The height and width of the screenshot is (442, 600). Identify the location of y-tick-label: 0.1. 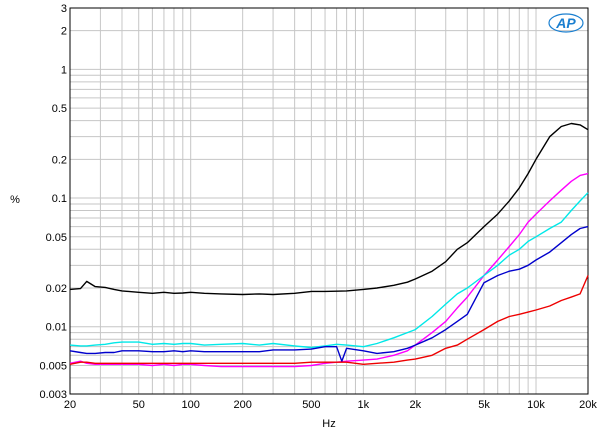
(59, 199).